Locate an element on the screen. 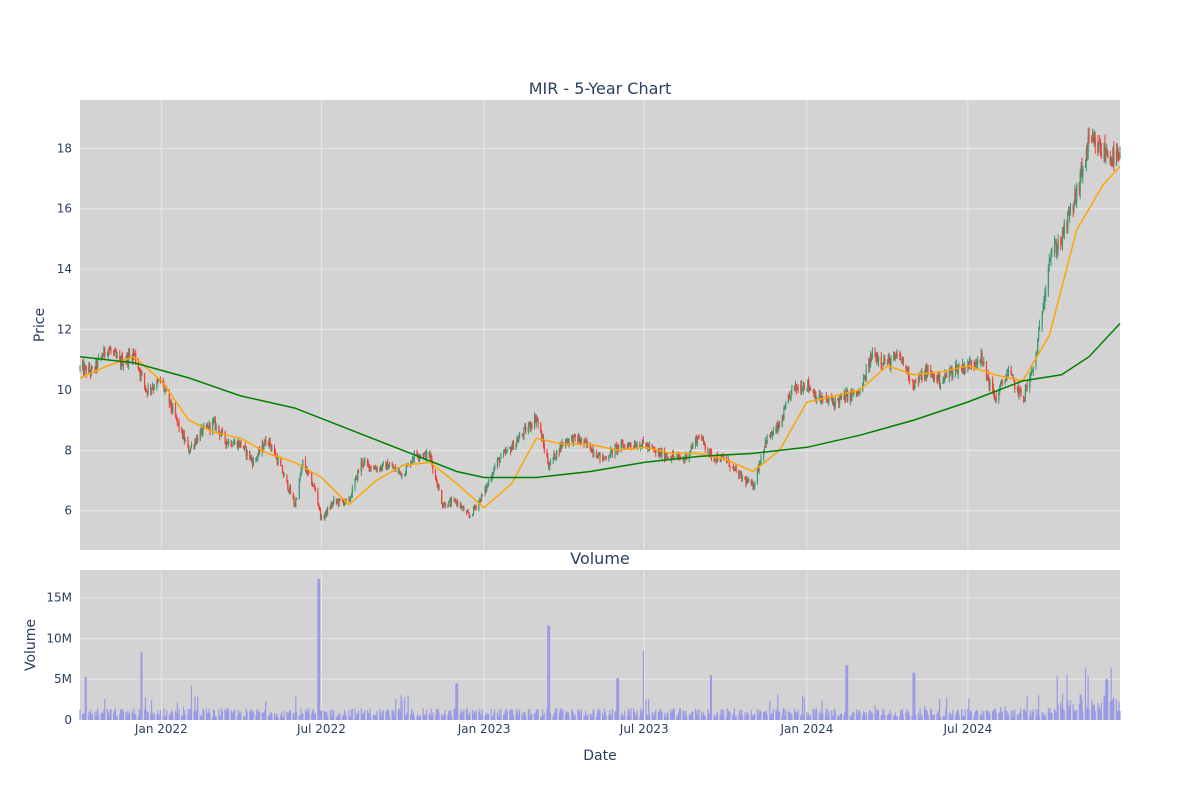 The height and width of the screenshot is (804, 1200). price-chart-title: MIR - 5-Year Chart is located at coordinates (600, 88).